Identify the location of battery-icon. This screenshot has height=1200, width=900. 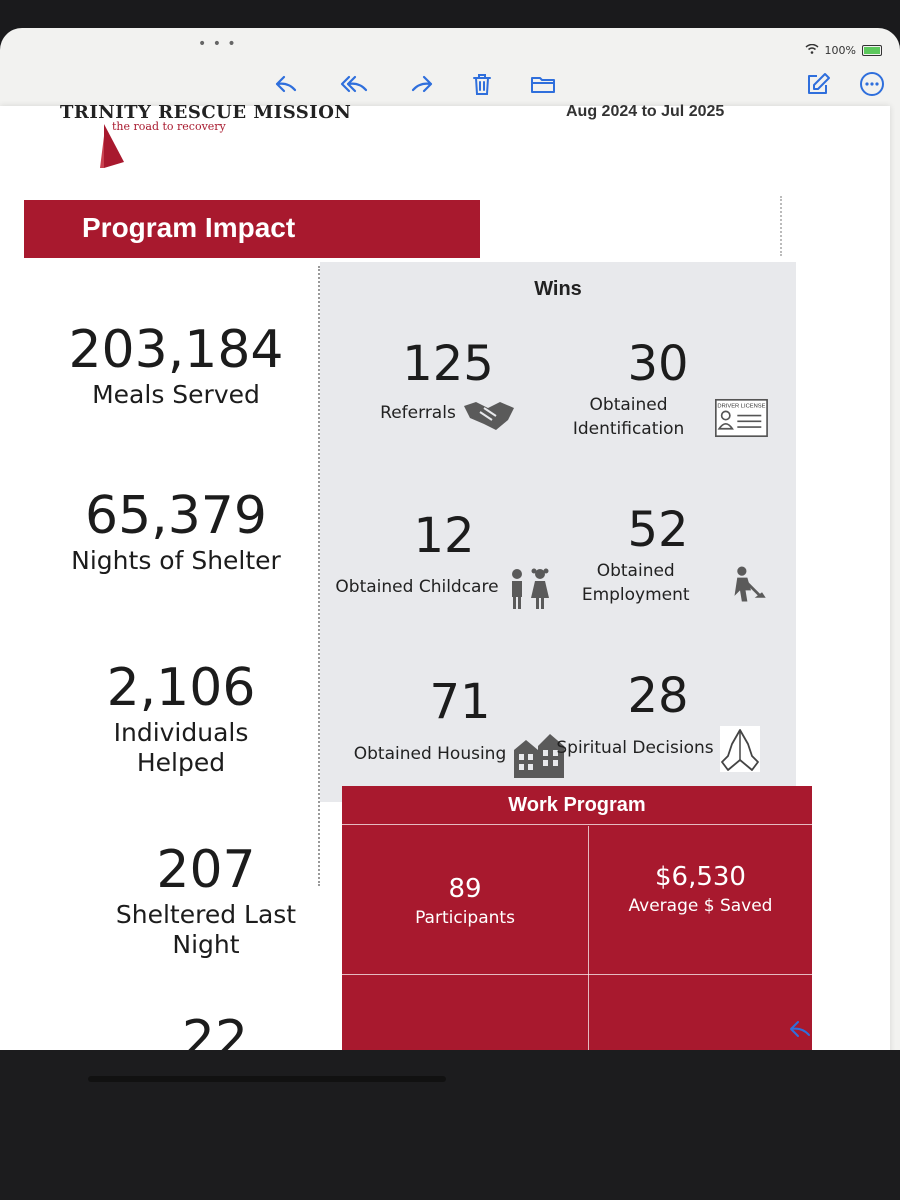
(872, 50).